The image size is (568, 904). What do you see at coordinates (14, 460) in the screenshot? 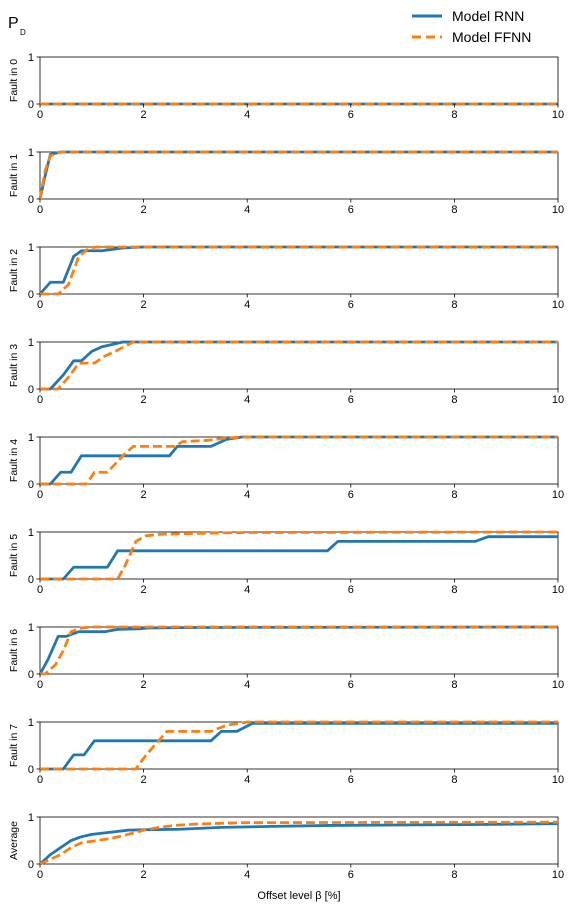
I see `y-axis-label: Fault in 4` at bounding box center [14, 460].